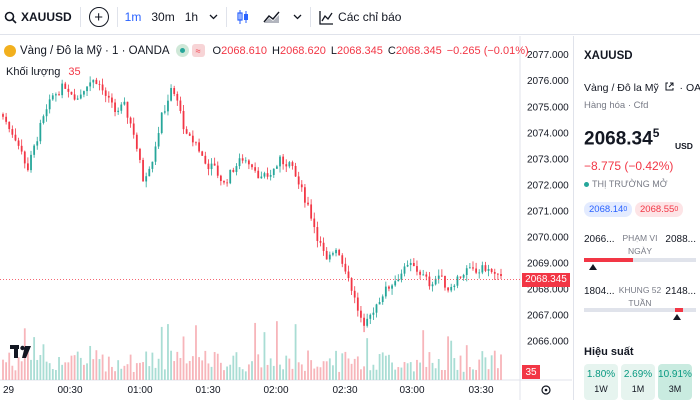 The image size is (700, 400). I want to click on compare-symbol-button: +, so click(98, 17).